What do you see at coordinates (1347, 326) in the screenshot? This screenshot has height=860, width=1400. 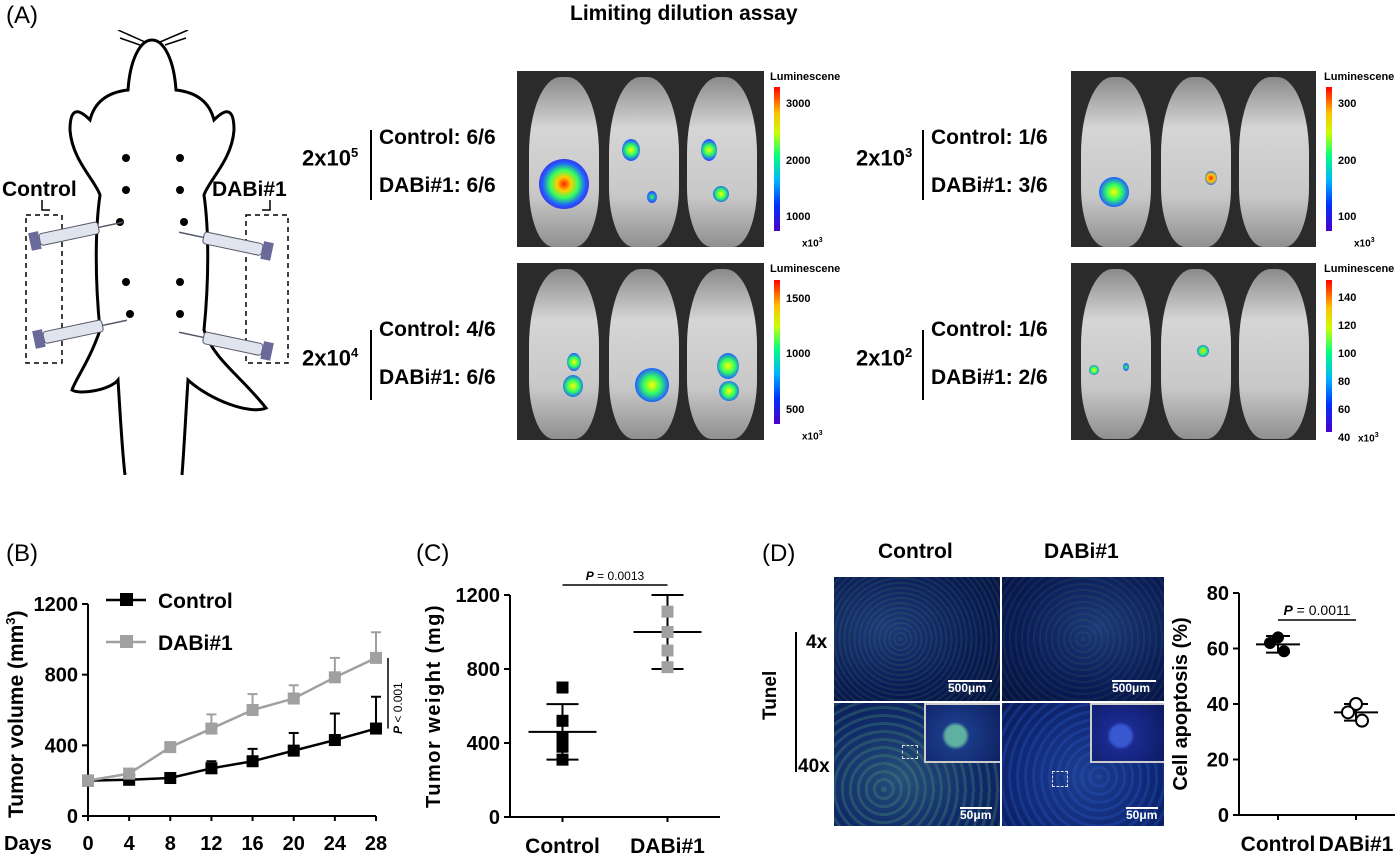 I see `scale-tick: 120` at bounding box center [1347, 326].